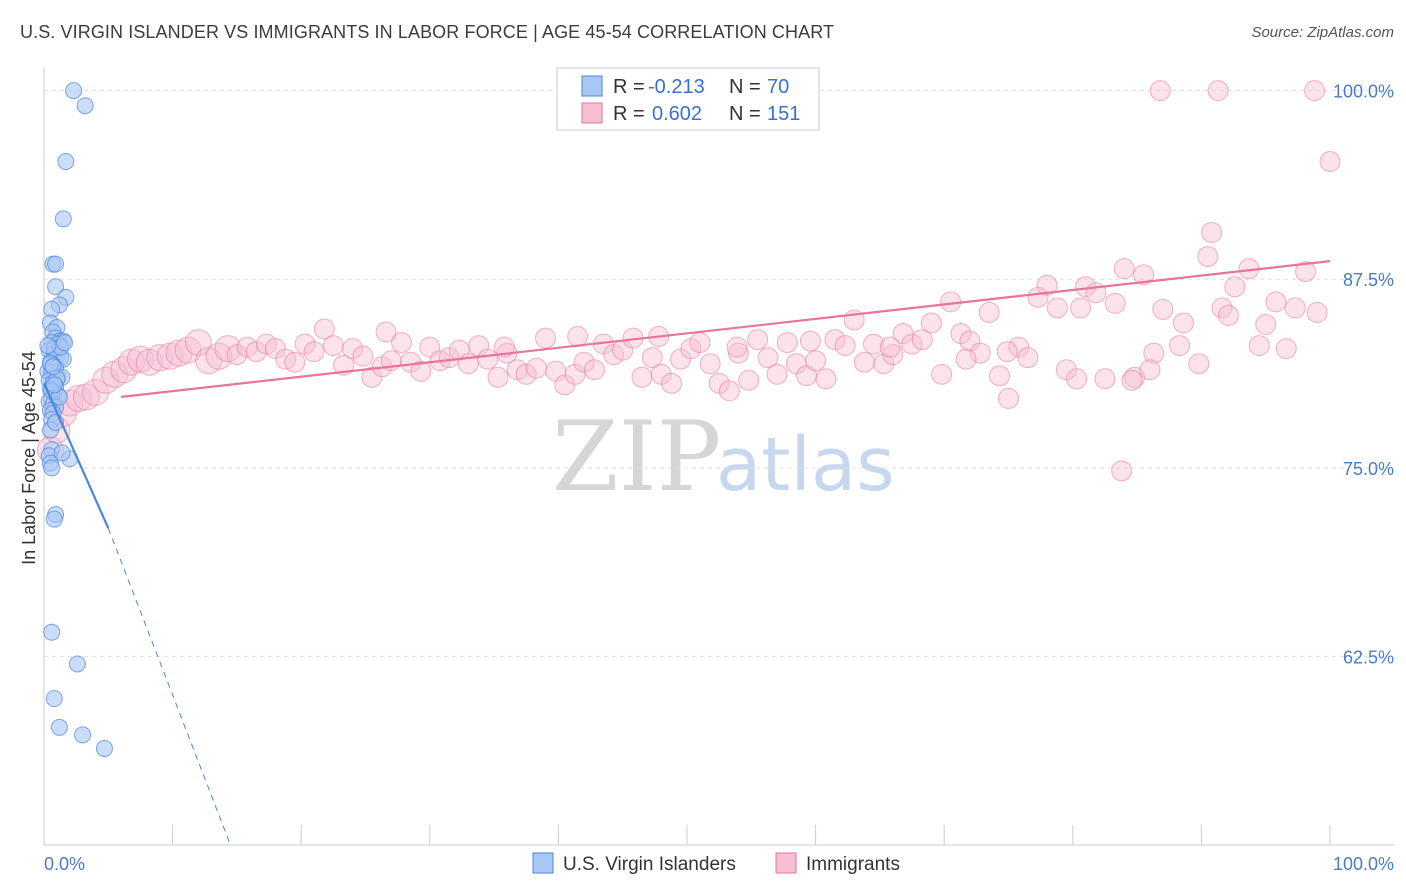 This screenshot has width=1406, height=892. Describe the element at coordinates (629, 87) in the screenshot. I see `legend-r-label-blue: R =` at that location.